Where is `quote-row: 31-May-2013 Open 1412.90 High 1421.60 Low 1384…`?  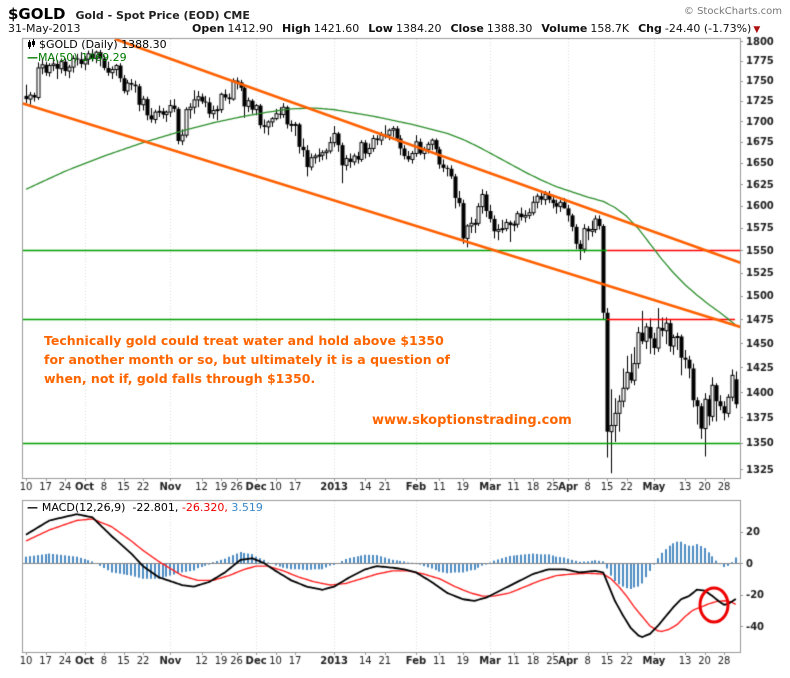 quote-row: 31-May-2013 Open 1412.90 High 1421.60 Low 1384… is located at coordinates (395, 29).